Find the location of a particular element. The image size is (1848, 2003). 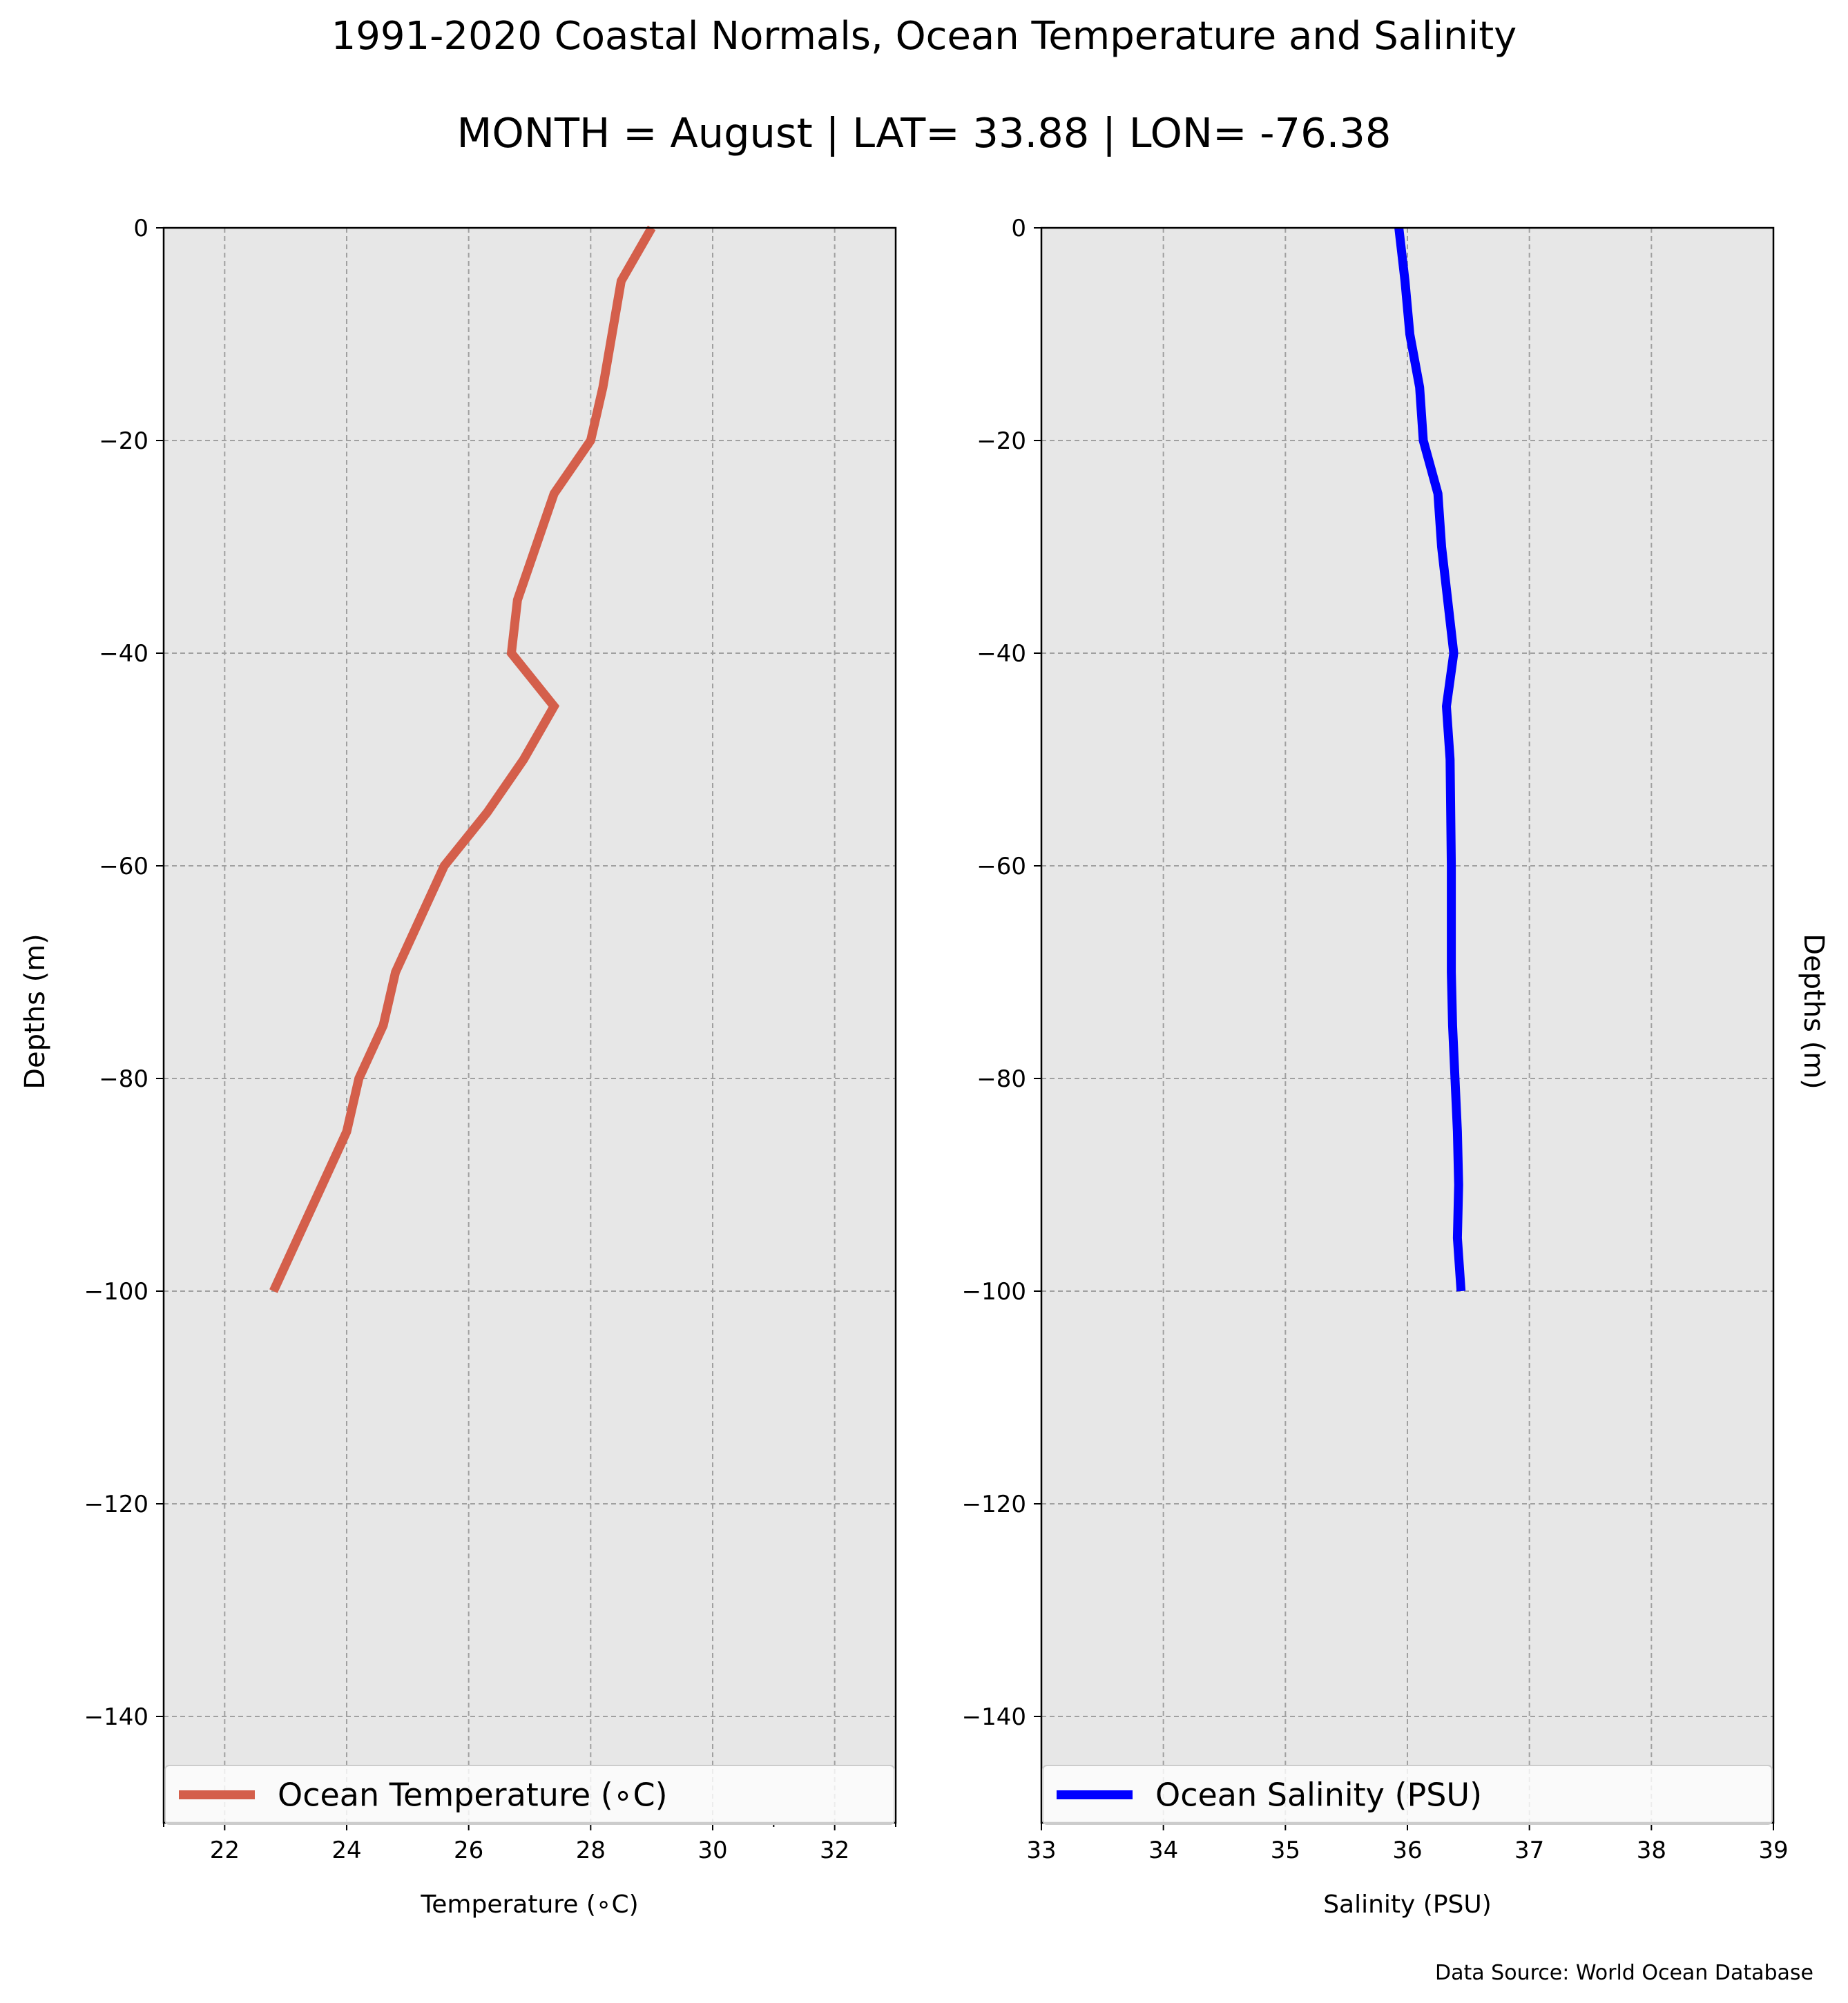

salinity-y-tick-label: −20 is located at coordinates (1001, 441).